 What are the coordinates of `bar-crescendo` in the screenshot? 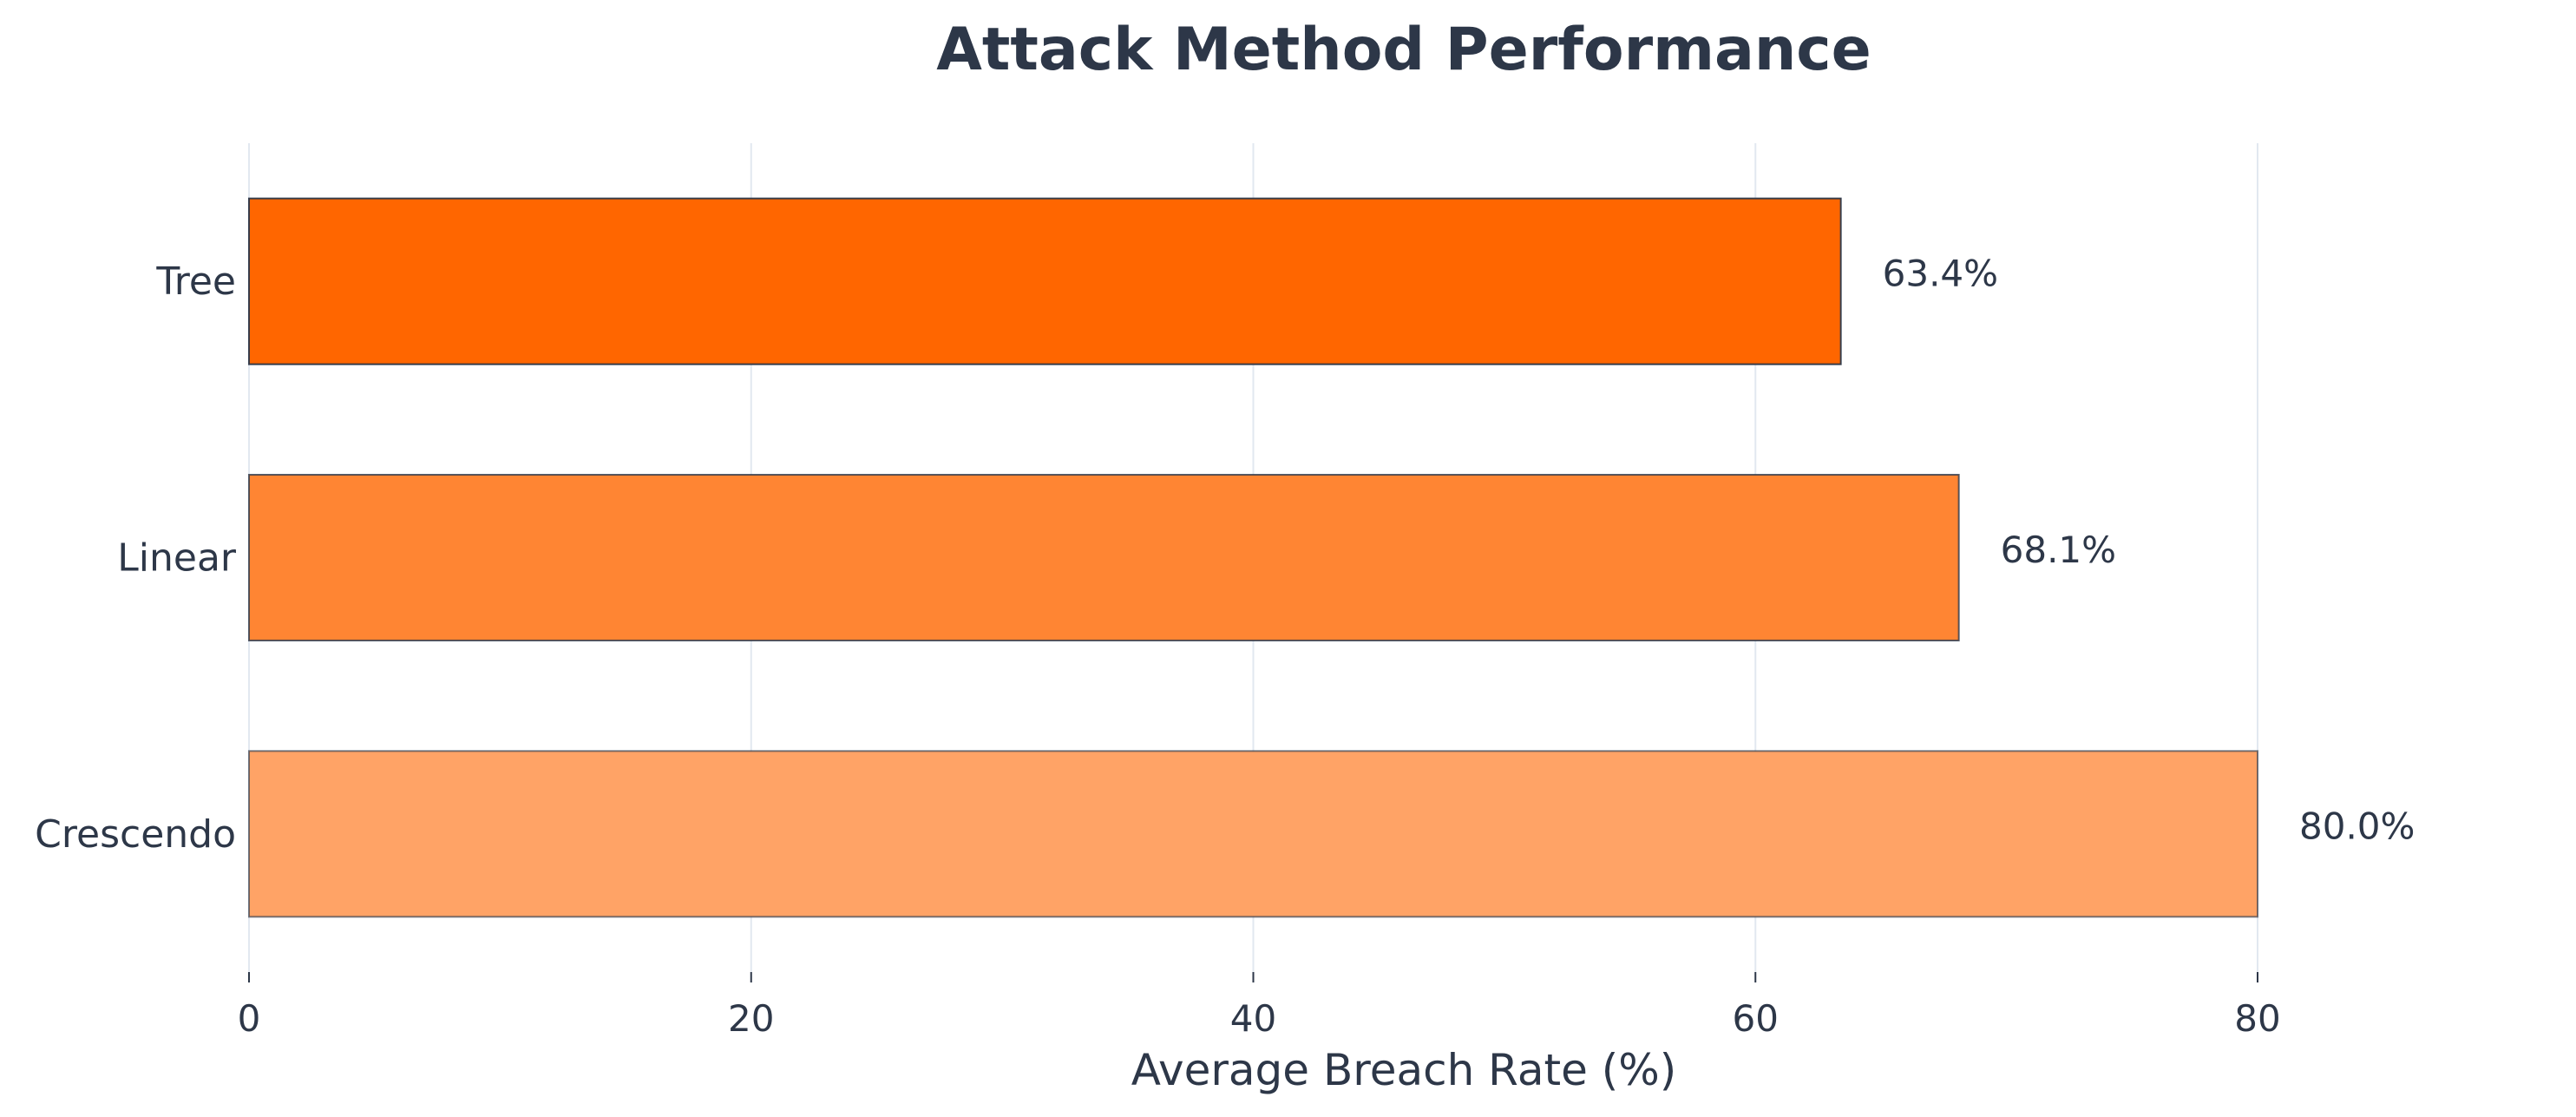 It's located at (1253, 834).